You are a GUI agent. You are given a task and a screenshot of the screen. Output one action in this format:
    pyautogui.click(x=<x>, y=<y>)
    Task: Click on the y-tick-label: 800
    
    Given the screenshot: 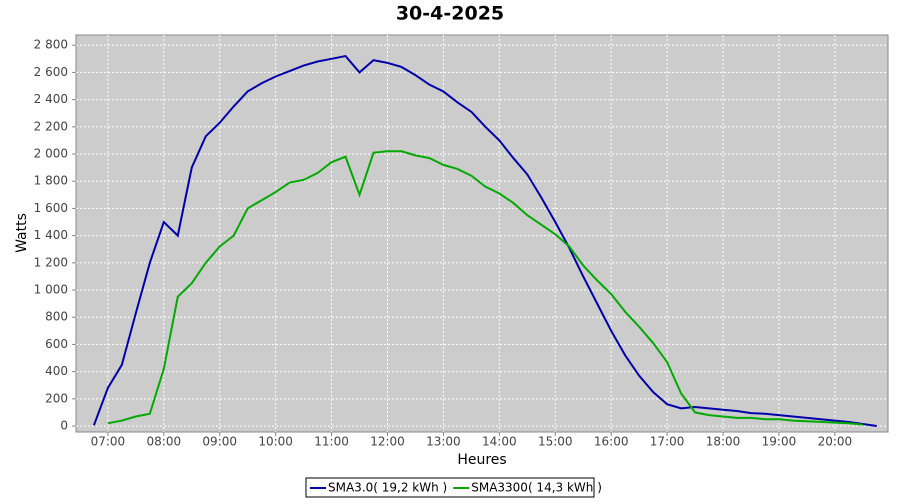 What is the action you would take?
    pyautogui.click(x=56, y=317)
    